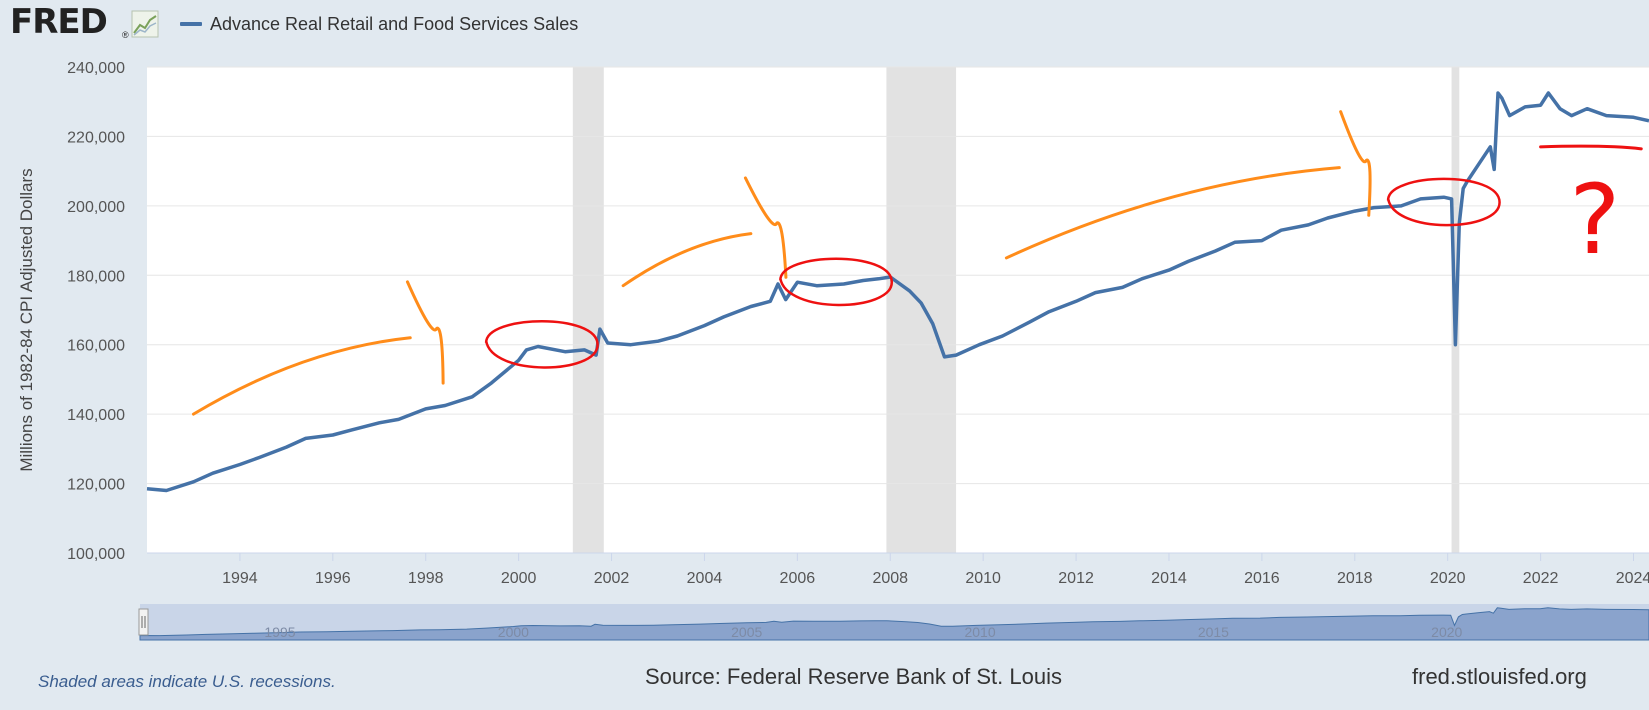 The height and width of the screenshot is (710, 1649). Describe the element at coordinates (279, 632) in the screenshot. I see `navigator-label: 1995` at that location.